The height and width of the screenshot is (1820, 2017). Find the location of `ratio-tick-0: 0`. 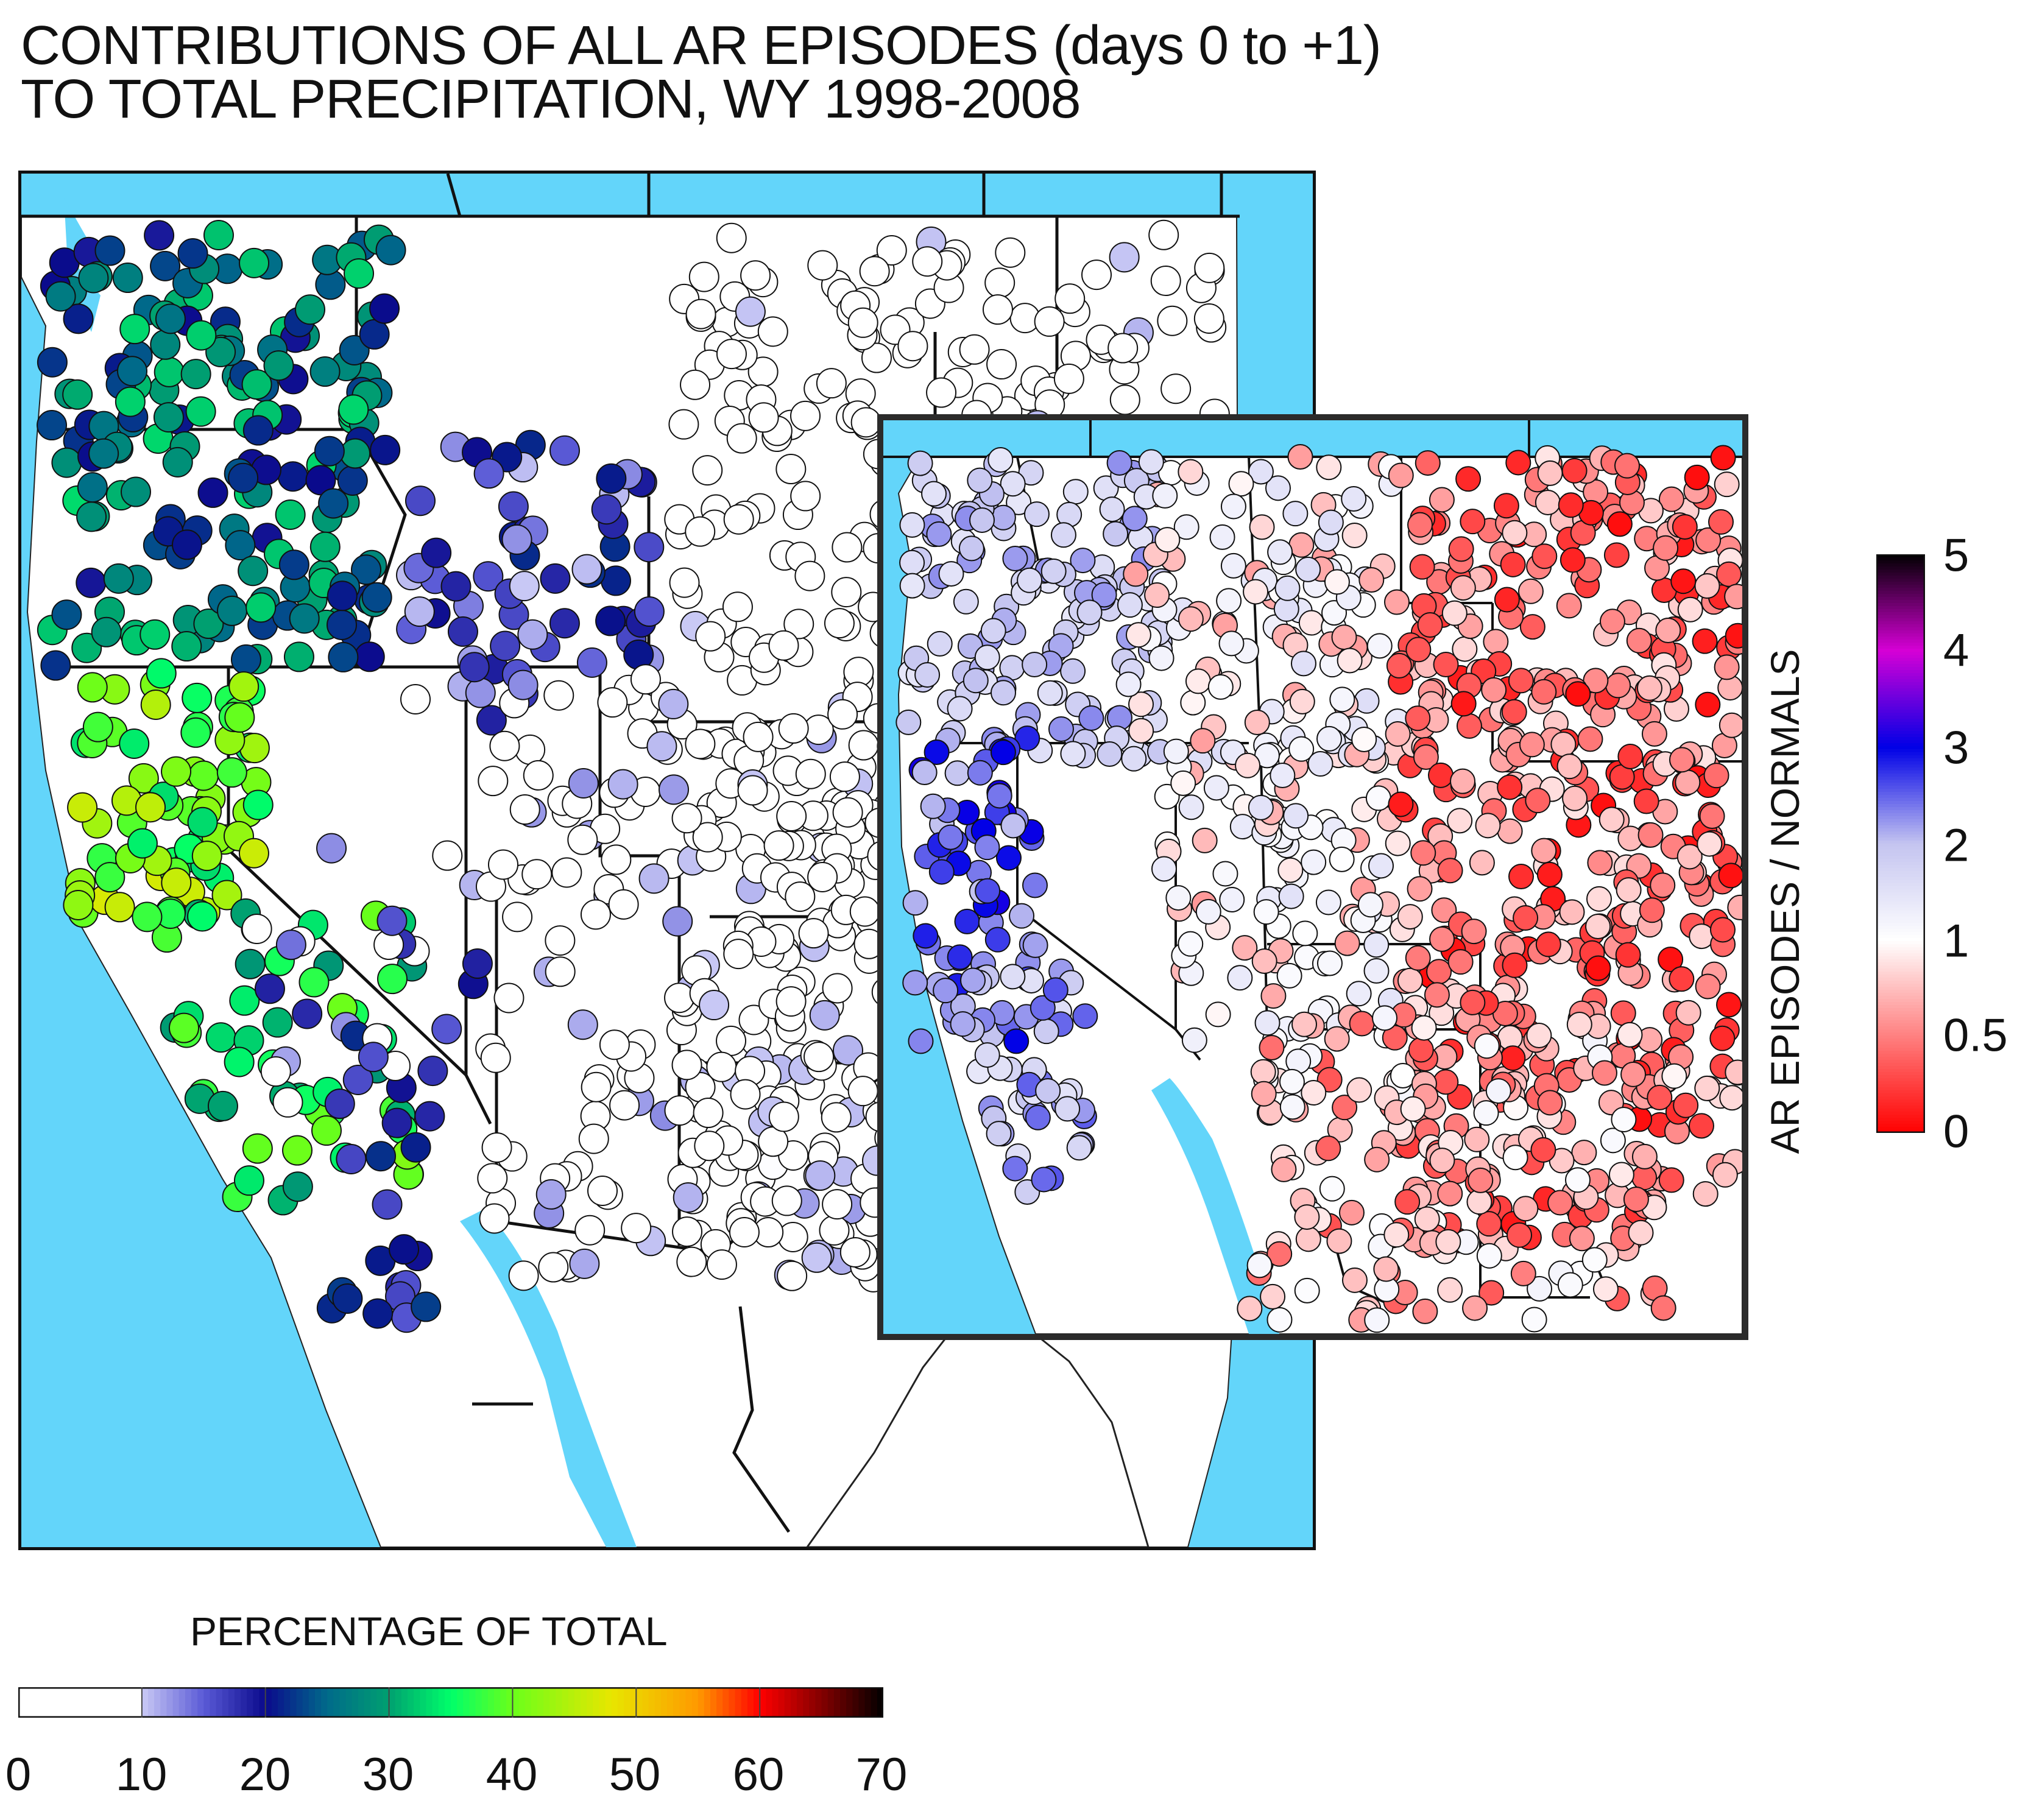

ratio-tick-0: 0 is located at coordinates (1956, 1132).